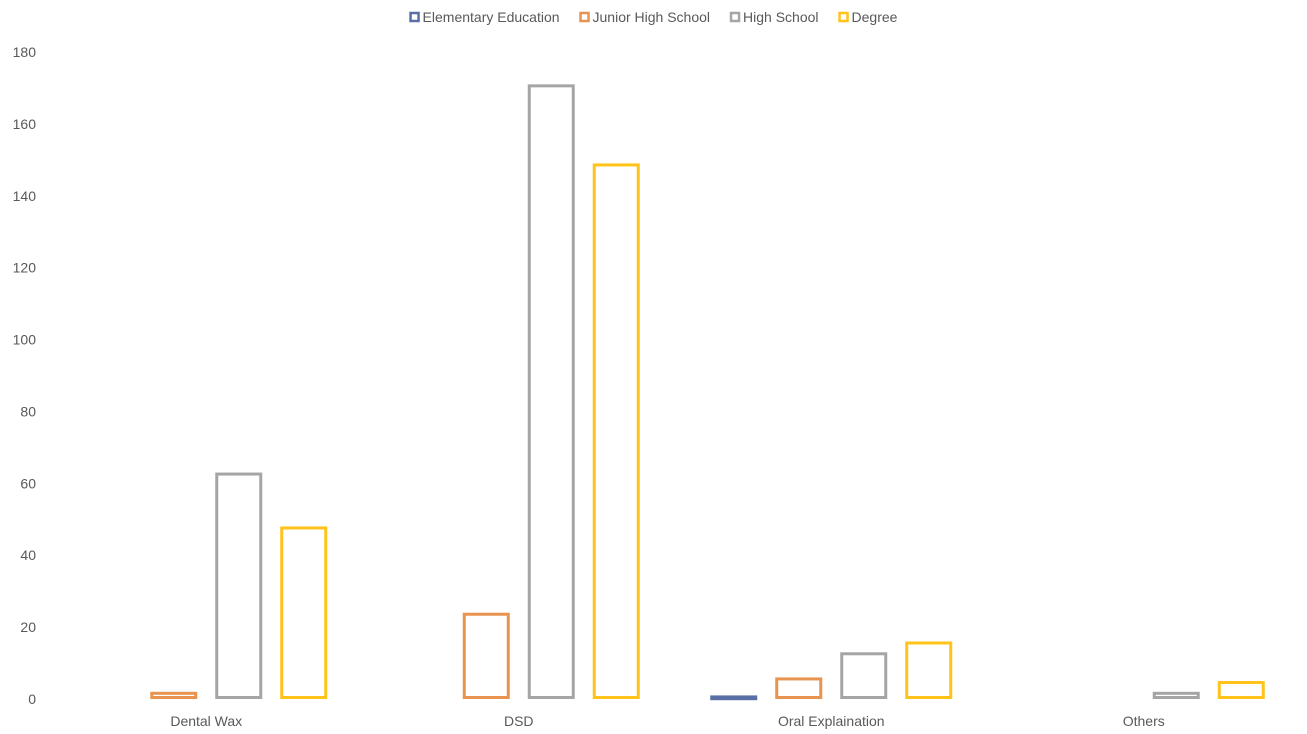 Image resolution: width=1307 pixels, height=734 pixels. I want to click on bar-oral-explaination-degree, so click(929, 670).